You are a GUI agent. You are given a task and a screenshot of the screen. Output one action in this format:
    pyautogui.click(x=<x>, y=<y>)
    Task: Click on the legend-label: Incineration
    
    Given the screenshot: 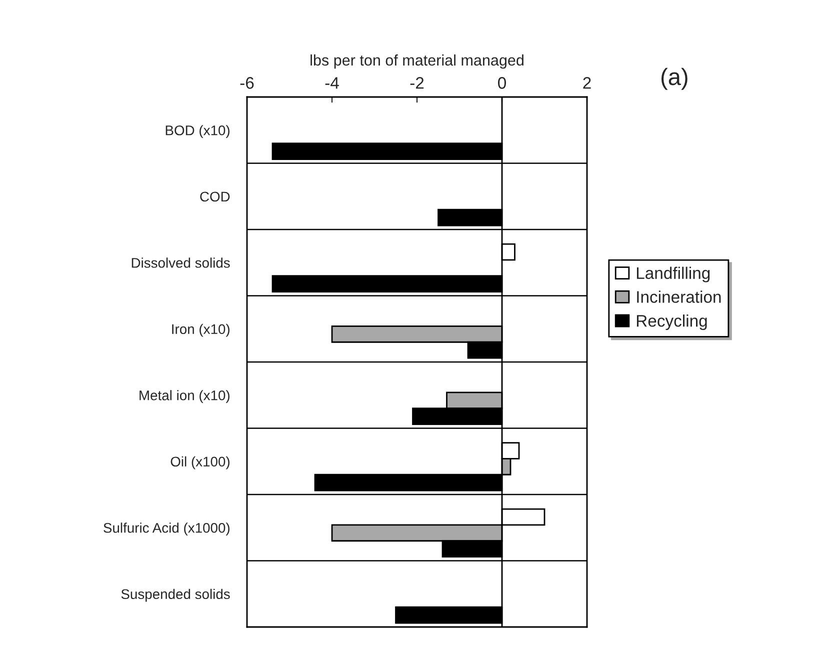 What is the action you would take?
    pyautogui.click(x=679, y=296)
    